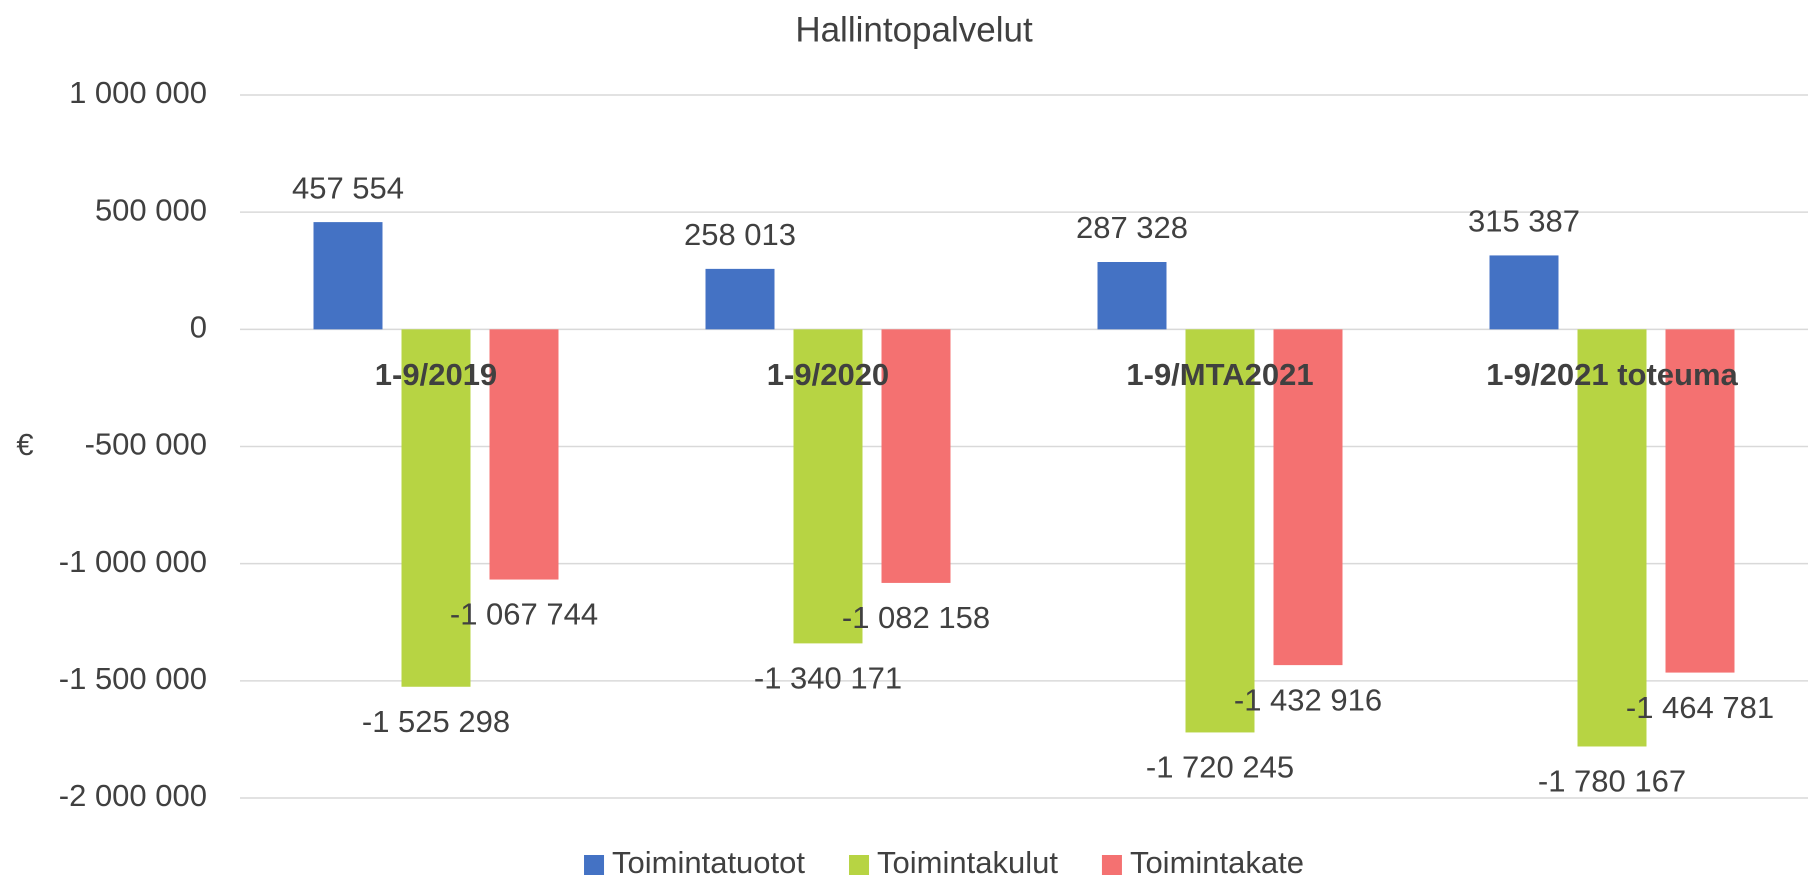 This screenshot has width=1808, height=879. What do you see at coordinates (1217, 862) in the screenshot?
I see `legend-label: Toimintakate` at bounding box center [1217, 862].